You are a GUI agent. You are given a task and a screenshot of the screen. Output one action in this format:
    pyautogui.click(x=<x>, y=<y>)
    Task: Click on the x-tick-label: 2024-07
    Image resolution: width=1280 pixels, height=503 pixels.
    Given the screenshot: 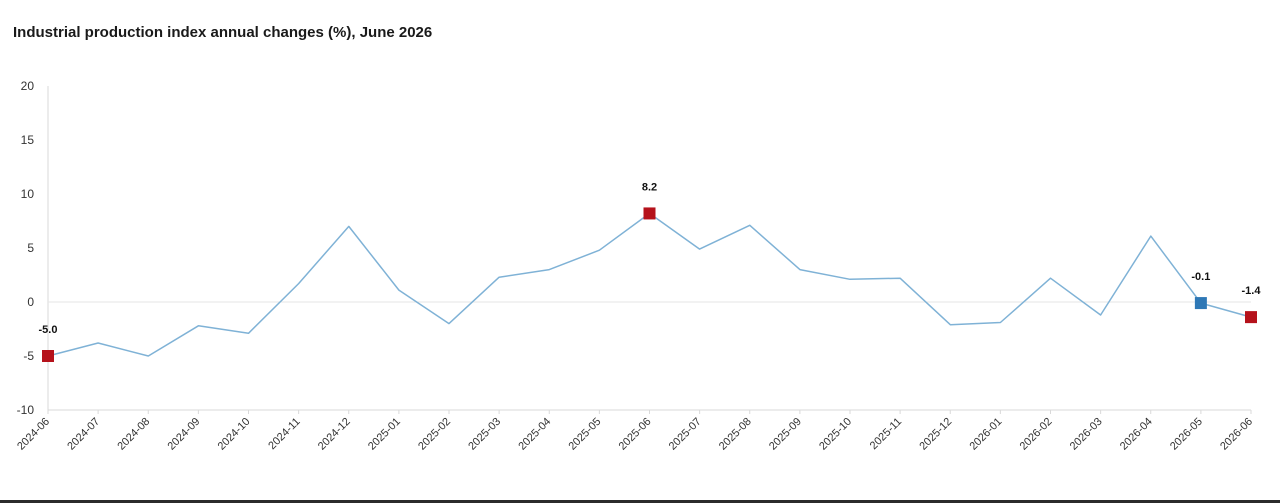 What is the action you would take?
    pyautogui.click(x=83, y=434)
    